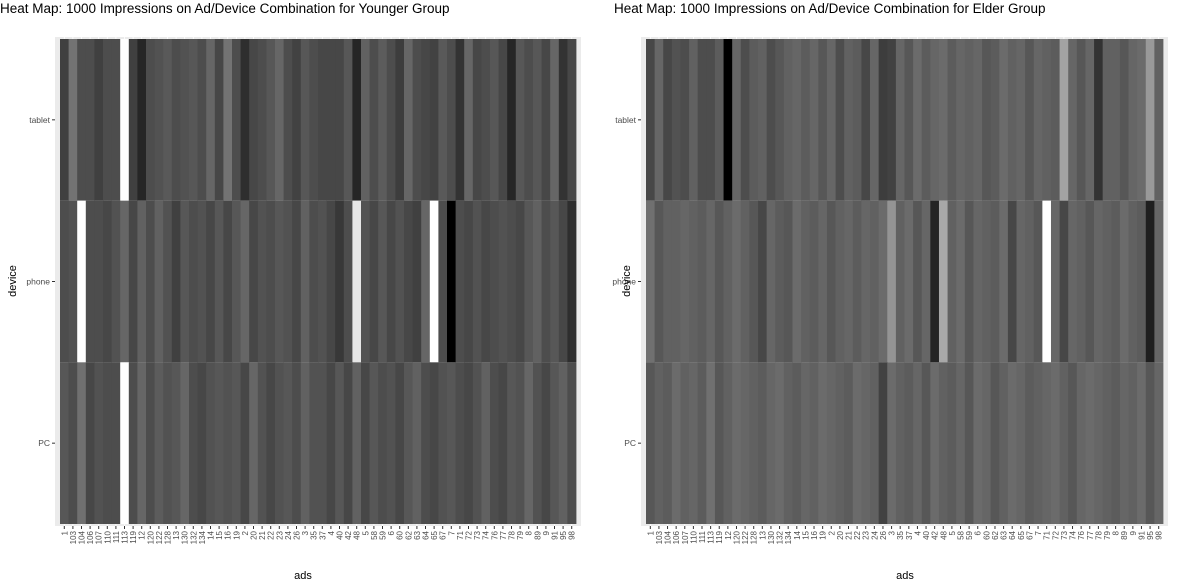 This screenshot has width=1179, height=586. Describe the element at coordinates (202, 537) in the screenshot. I see `x-tick-label: 134` at that location.